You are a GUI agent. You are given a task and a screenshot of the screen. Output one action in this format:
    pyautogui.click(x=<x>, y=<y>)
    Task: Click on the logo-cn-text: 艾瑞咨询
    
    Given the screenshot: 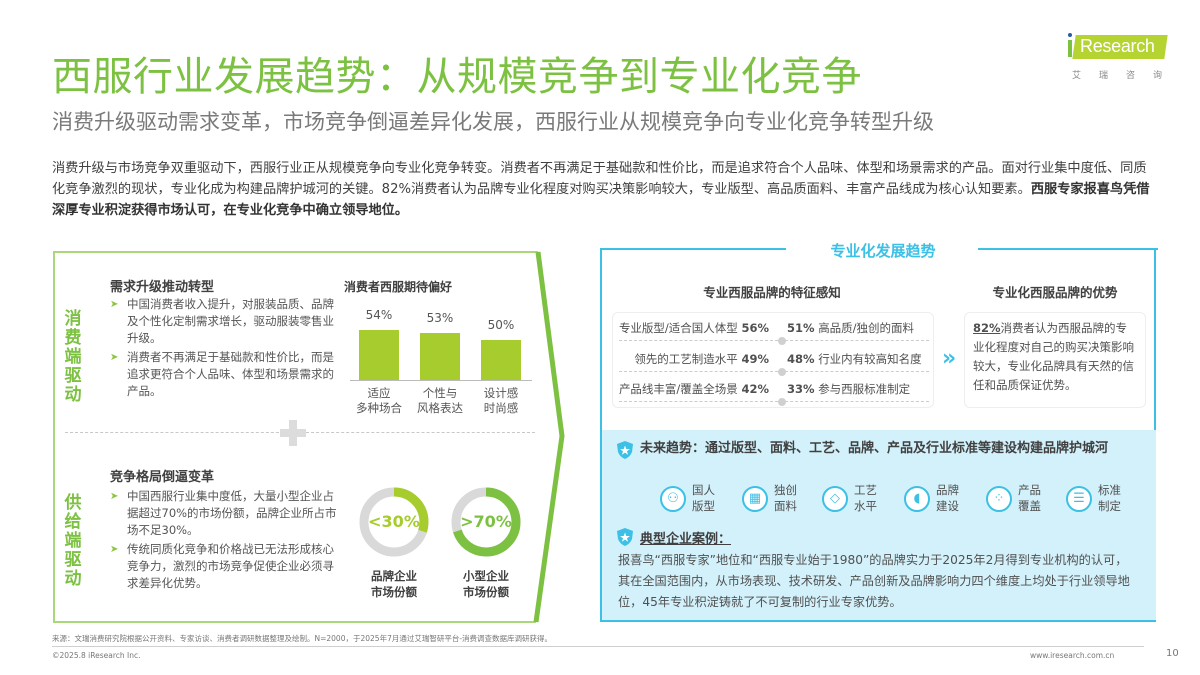 What is the action you would take?
    pyautogui.click(x=1126, y=76)
    